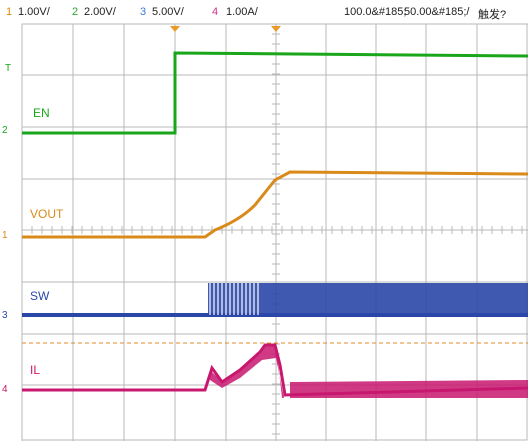 This screenshot has width=528, height=441. I want to click on trigger-level-marker: T, so click(8, 68).